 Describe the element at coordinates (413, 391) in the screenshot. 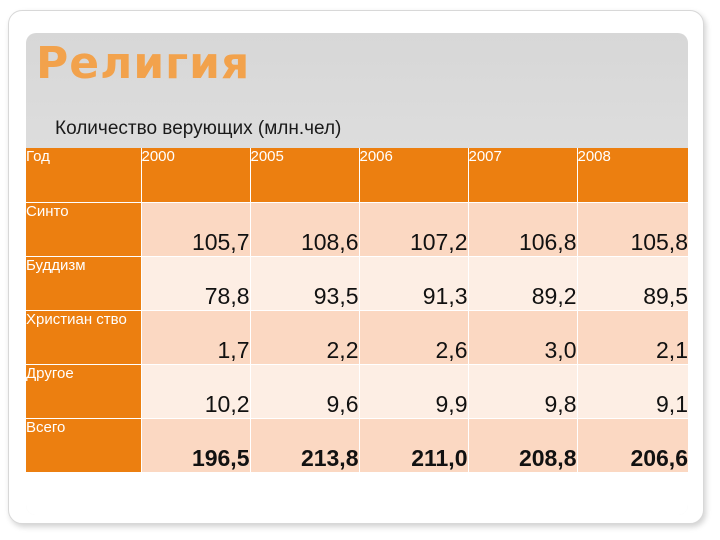

I see `table-cell: 9,9` at that location.